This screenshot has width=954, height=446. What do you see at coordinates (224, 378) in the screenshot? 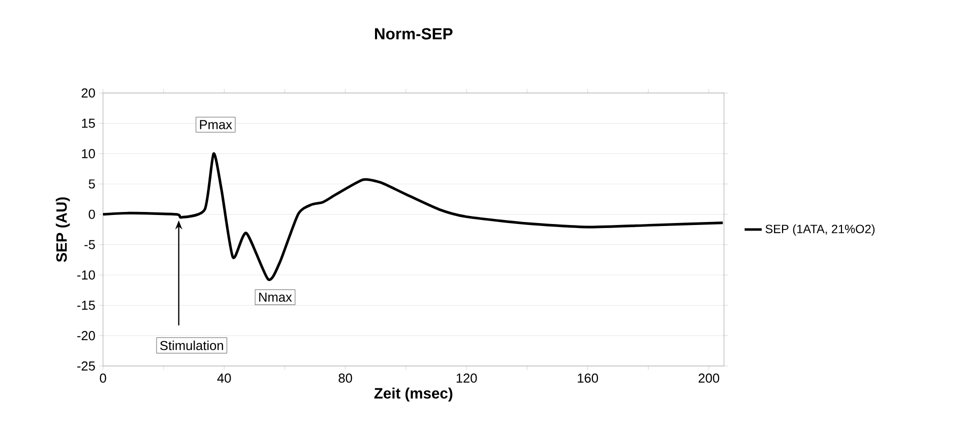
I see `x-tick-label: 40` at bounding box center [224, 378].